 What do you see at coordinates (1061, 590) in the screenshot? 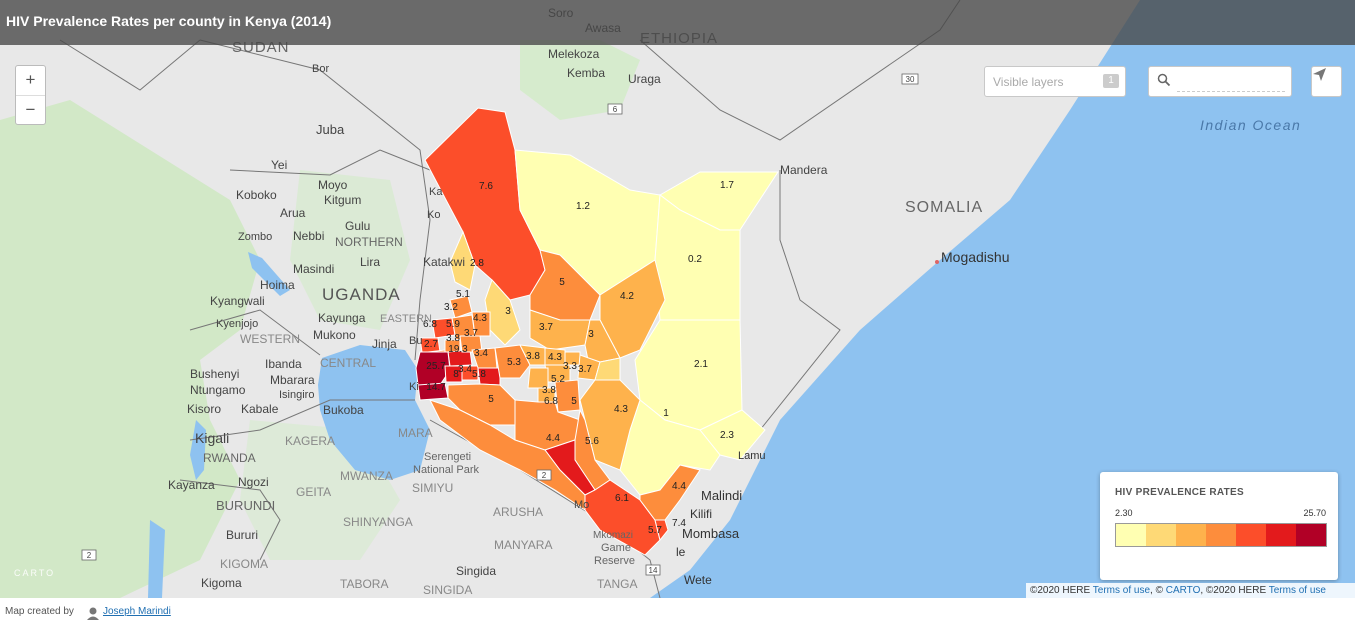
I see `attribution-text: ©2020 HERE` at bounding box center [1061, 590].